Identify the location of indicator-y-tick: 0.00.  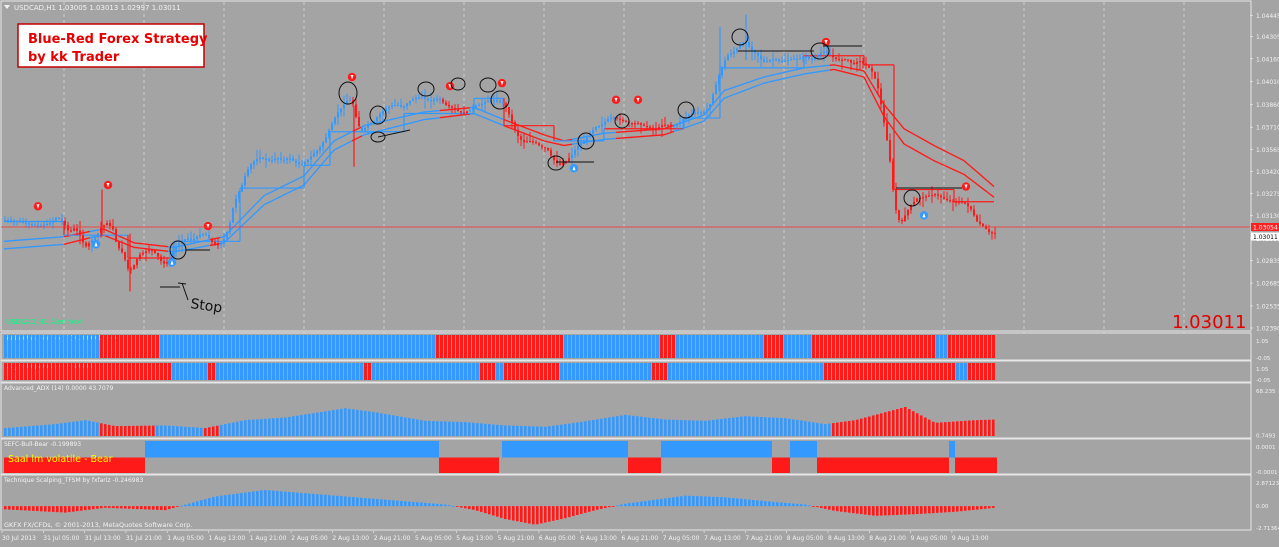
(1262, 507).